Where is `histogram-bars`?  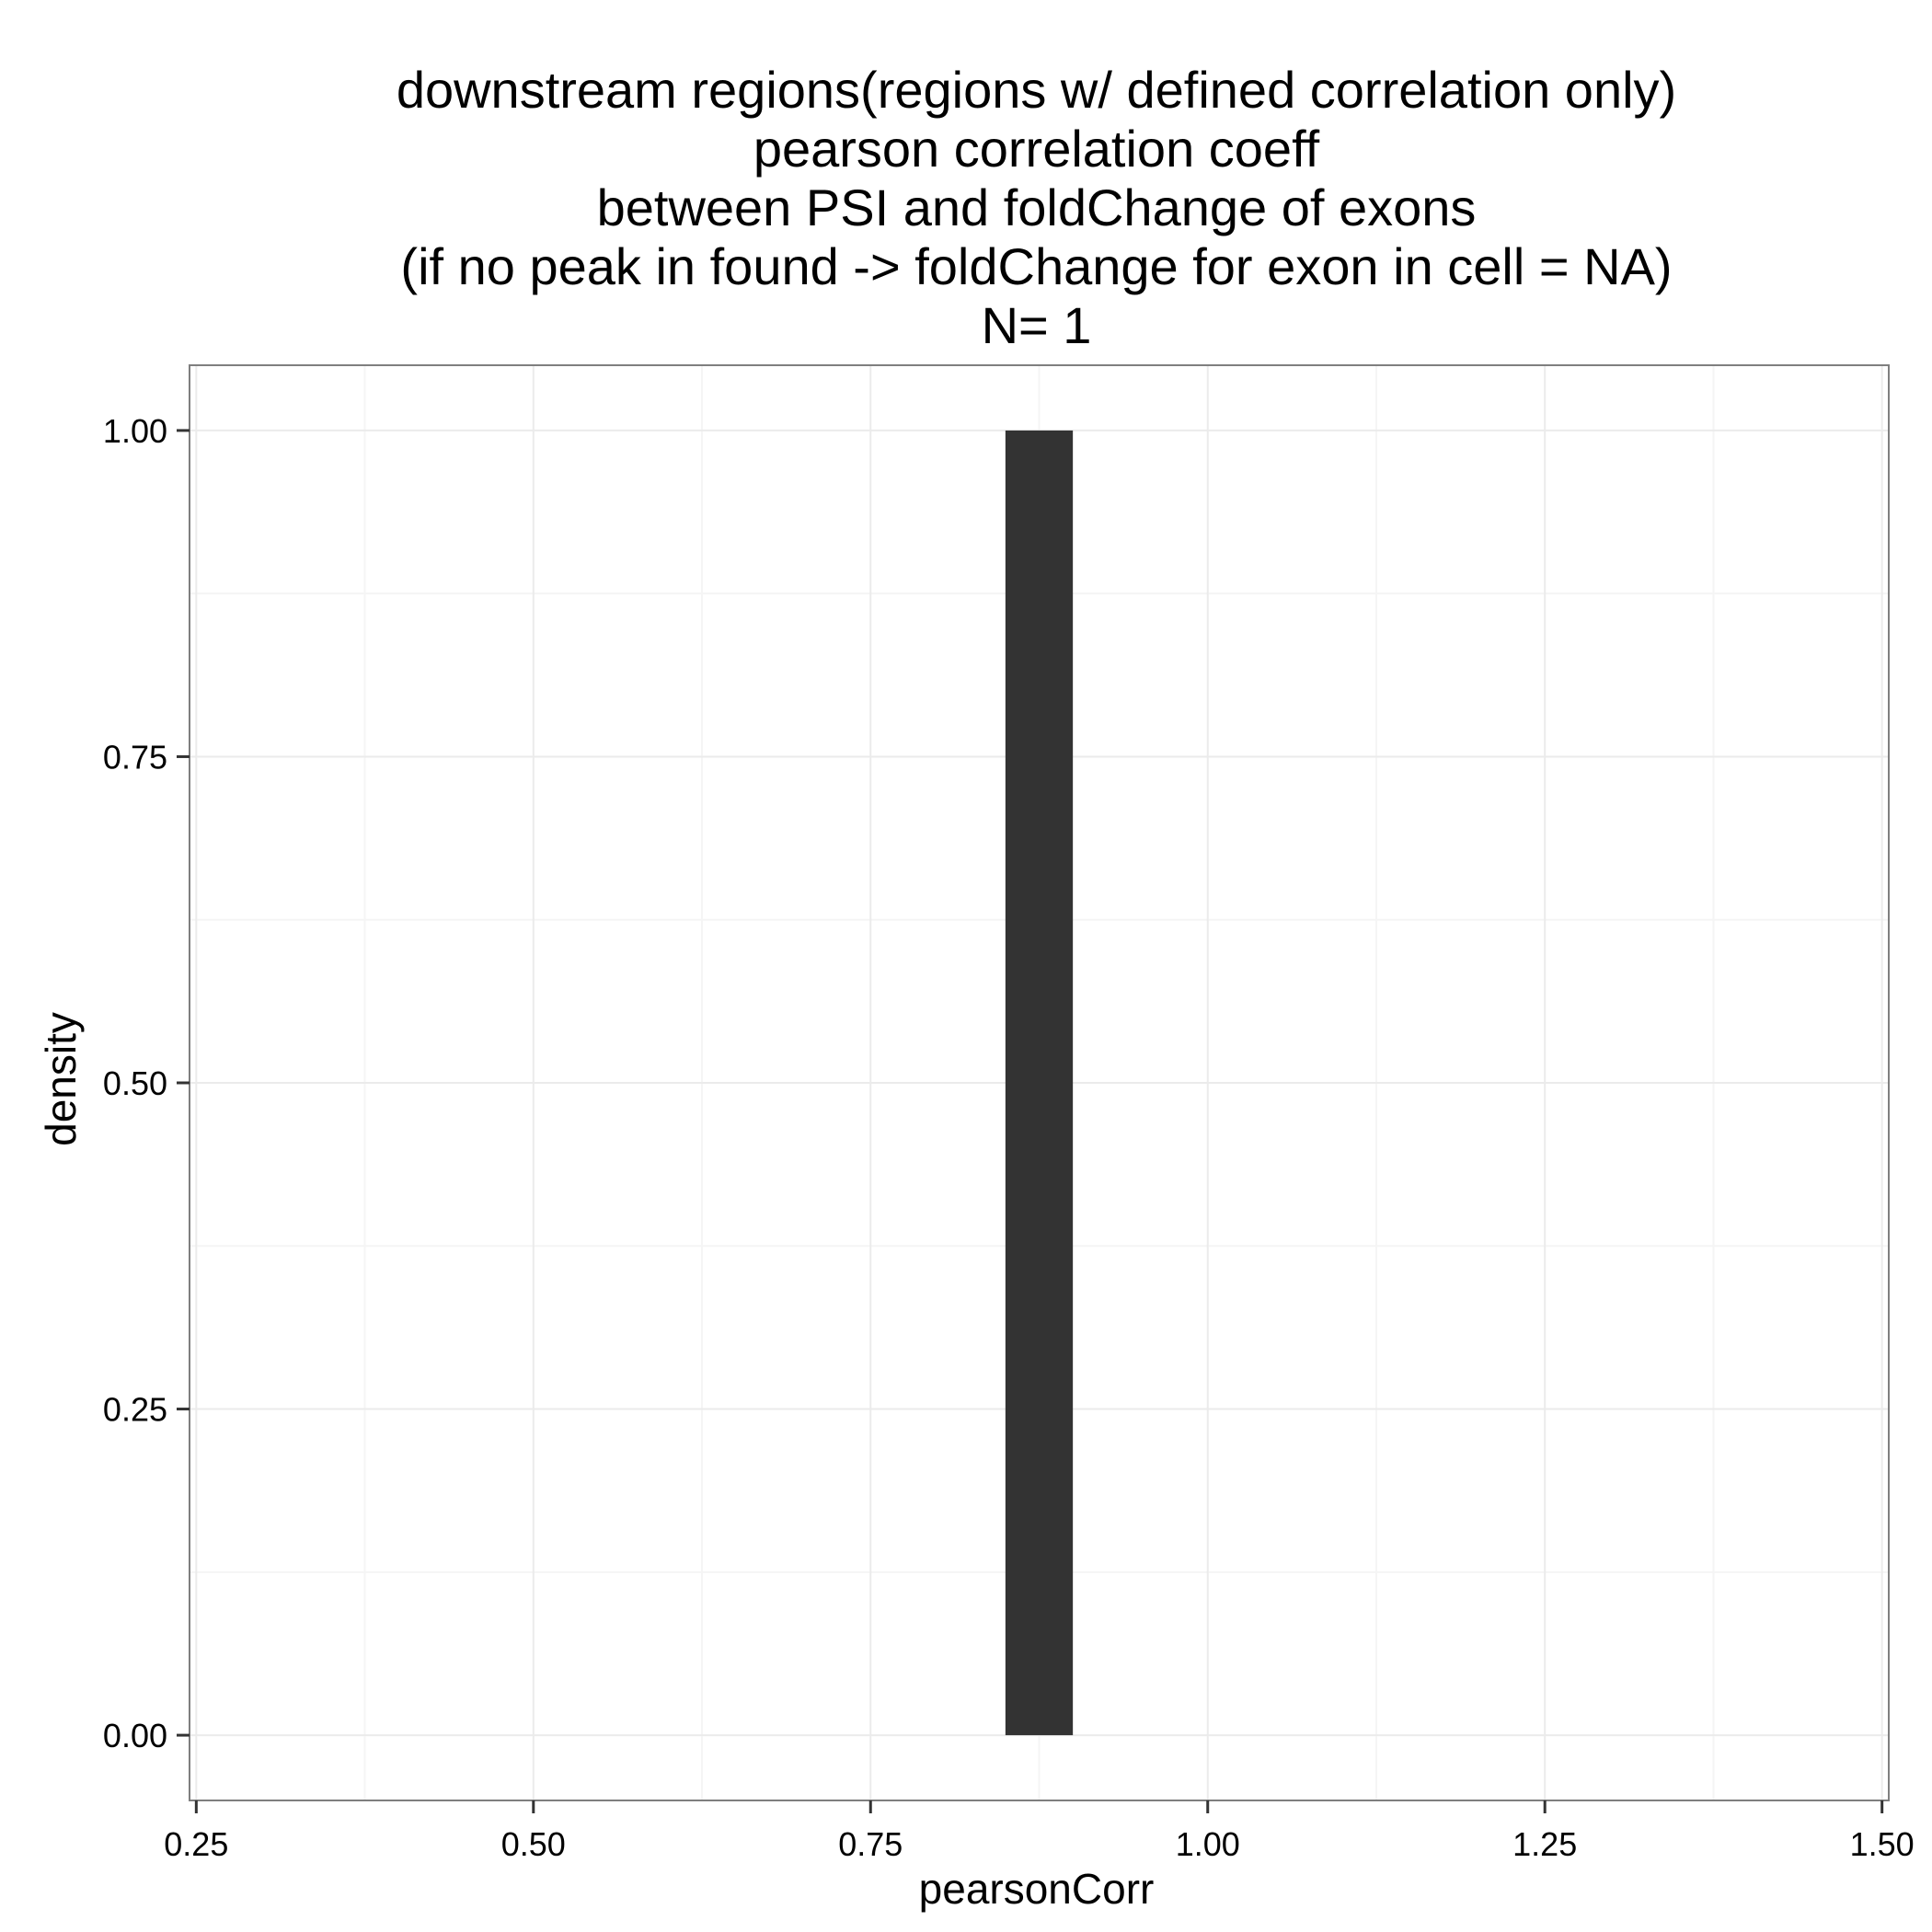 histogram-bars is located at coordinates (1039, 1083).